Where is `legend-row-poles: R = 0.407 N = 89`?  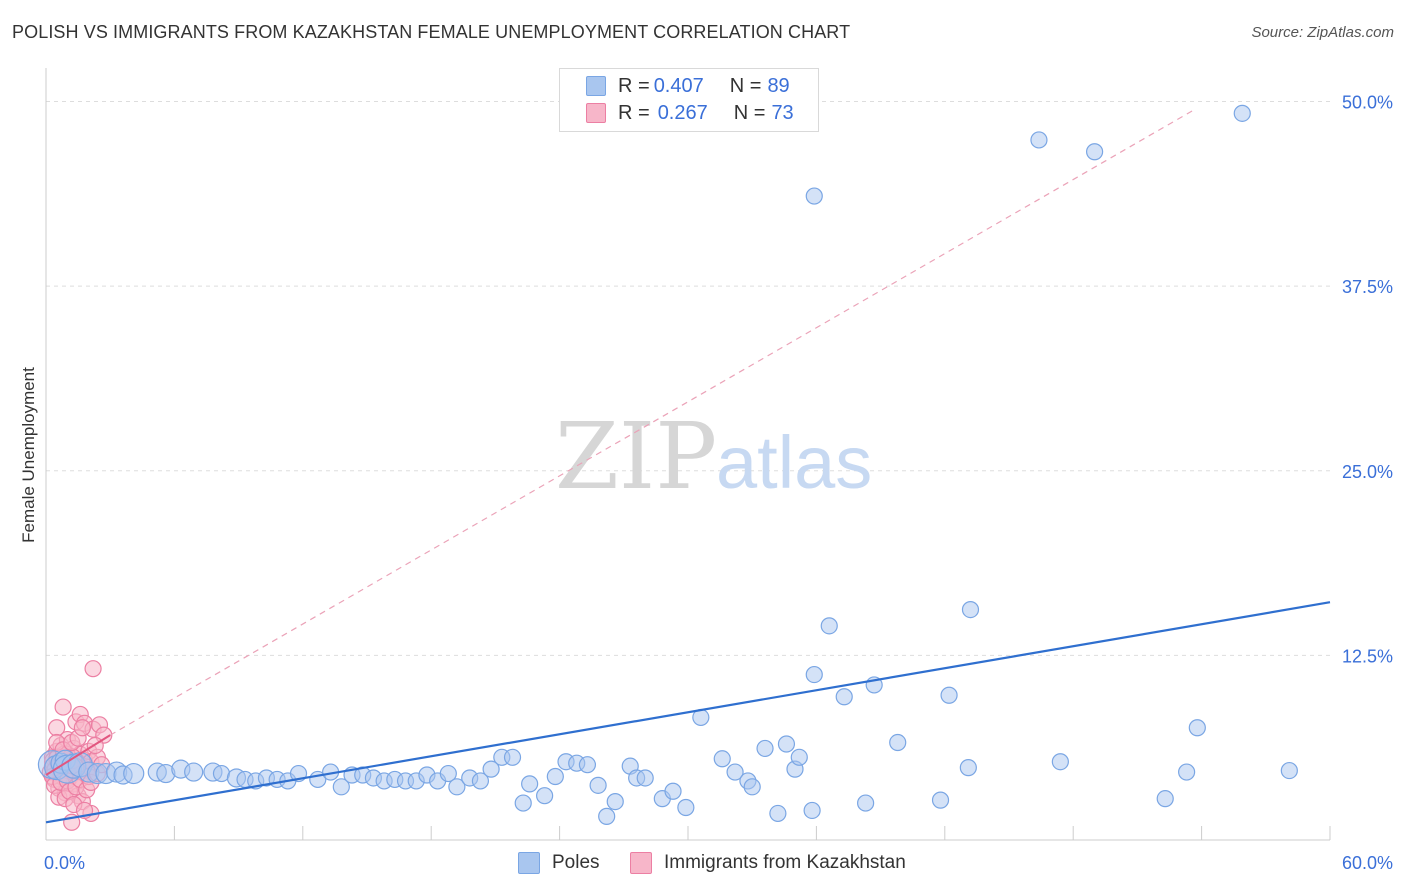
legend-row-poles: R = 0.407 N = 89 is located at coordinates (688, 86).